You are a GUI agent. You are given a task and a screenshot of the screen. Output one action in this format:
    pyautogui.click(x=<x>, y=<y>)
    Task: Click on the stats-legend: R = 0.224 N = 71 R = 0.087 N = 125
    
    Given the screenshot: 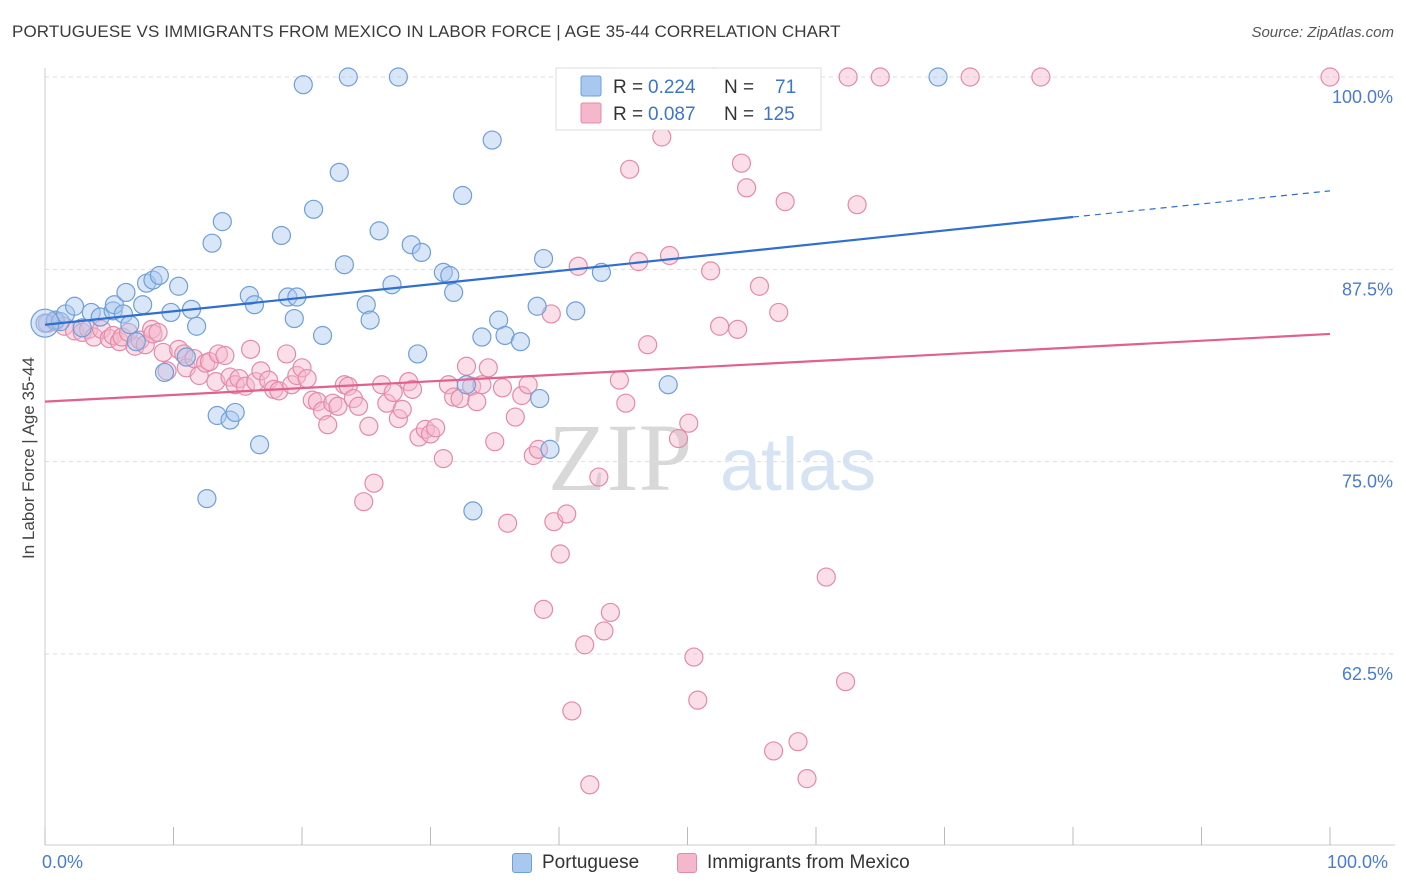 What is the action you would take?
    pyautogui.click(x=688, y=99)
    